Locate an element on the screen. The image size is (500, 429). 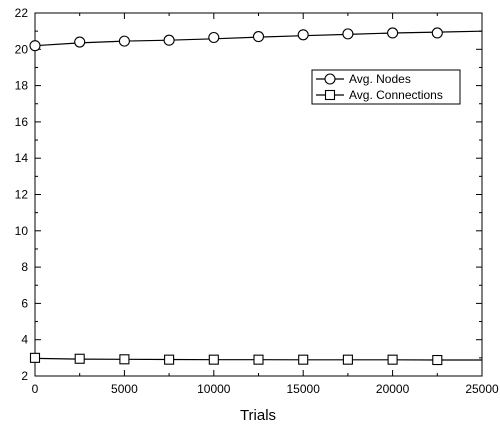
legend-circle-marker is located at coordinates (330, 79).